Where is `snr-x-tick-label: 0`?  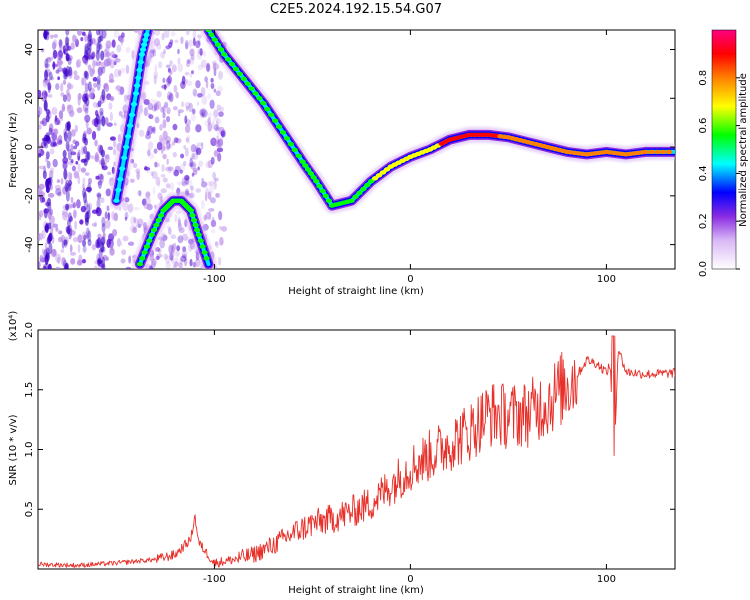 snr-x-tick-label: 0 is located at coordinates (410, 579).